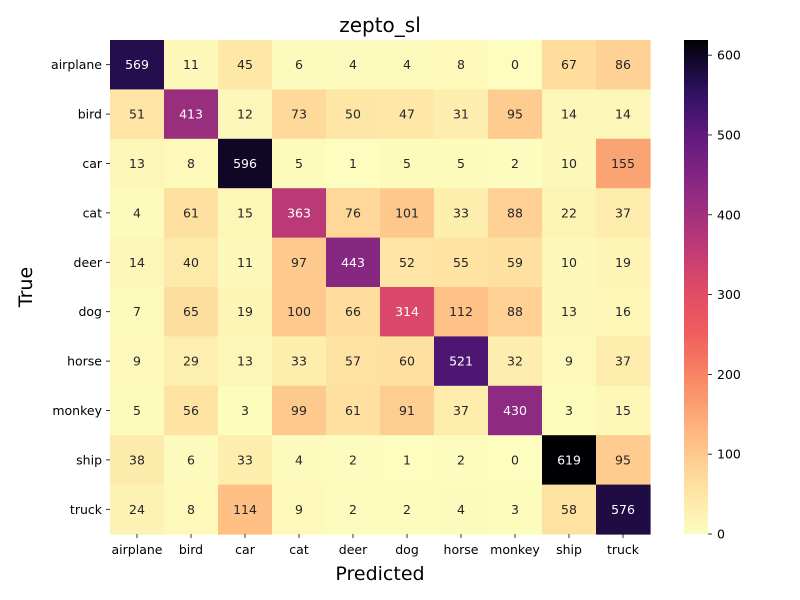 The width and height of the screenshot is (800, 600). Describe the element at coordinates (299, 114) in the screenshot. I see `cell-value-label: 73` at that location.